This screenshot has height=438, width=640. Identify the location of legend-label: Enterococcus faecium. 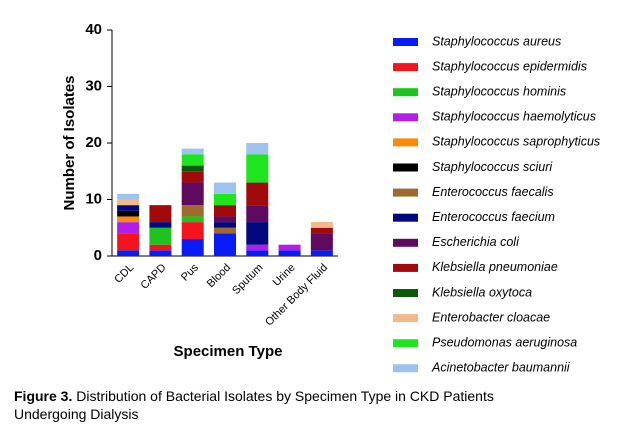
(493, 217).